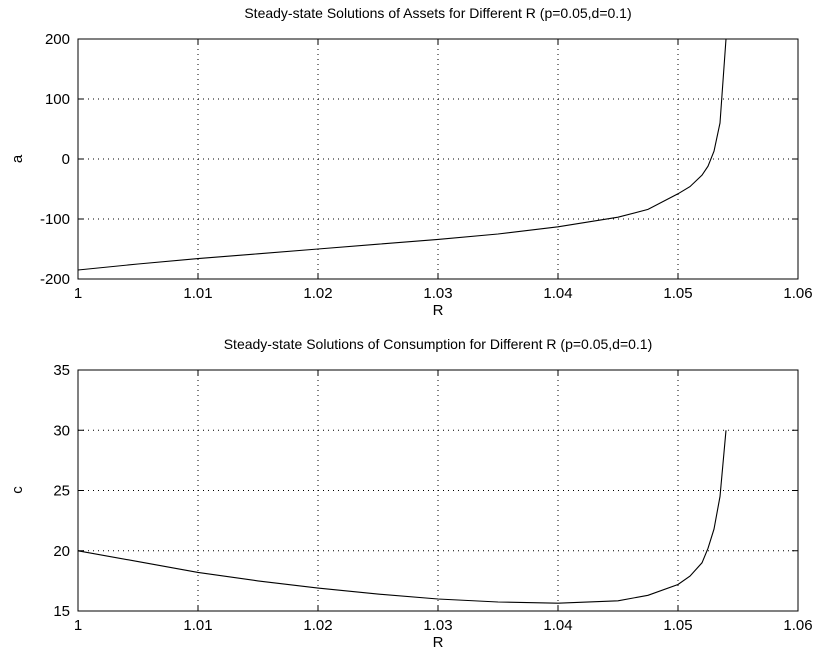 This screenshot has height=661, width=827. What do you see at coordinates (57, 99) in the screenshot?
I see `y-tick-label: 100` at bounding box center [57, 99].